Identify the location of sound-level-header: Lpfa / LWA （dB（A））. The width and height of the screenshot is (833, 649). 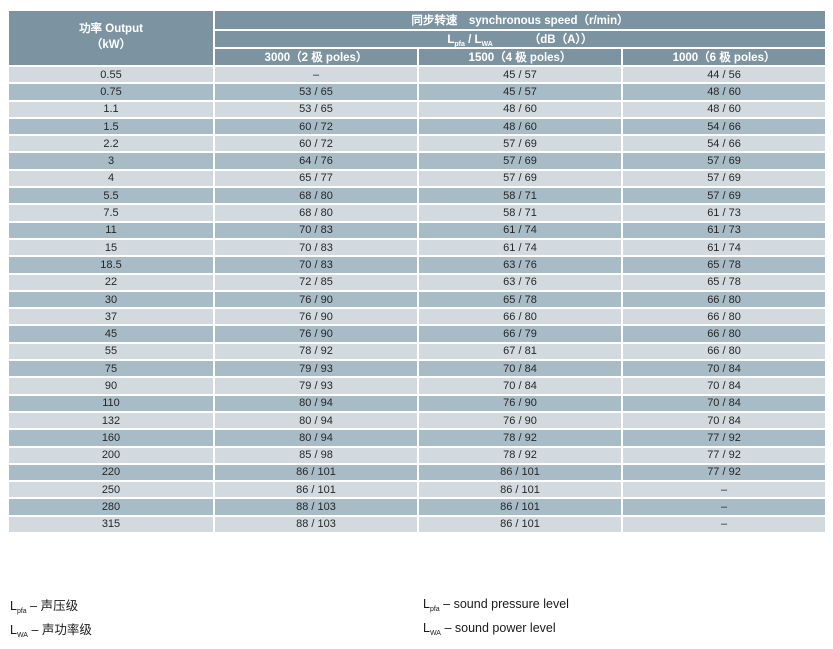
(520, 39).